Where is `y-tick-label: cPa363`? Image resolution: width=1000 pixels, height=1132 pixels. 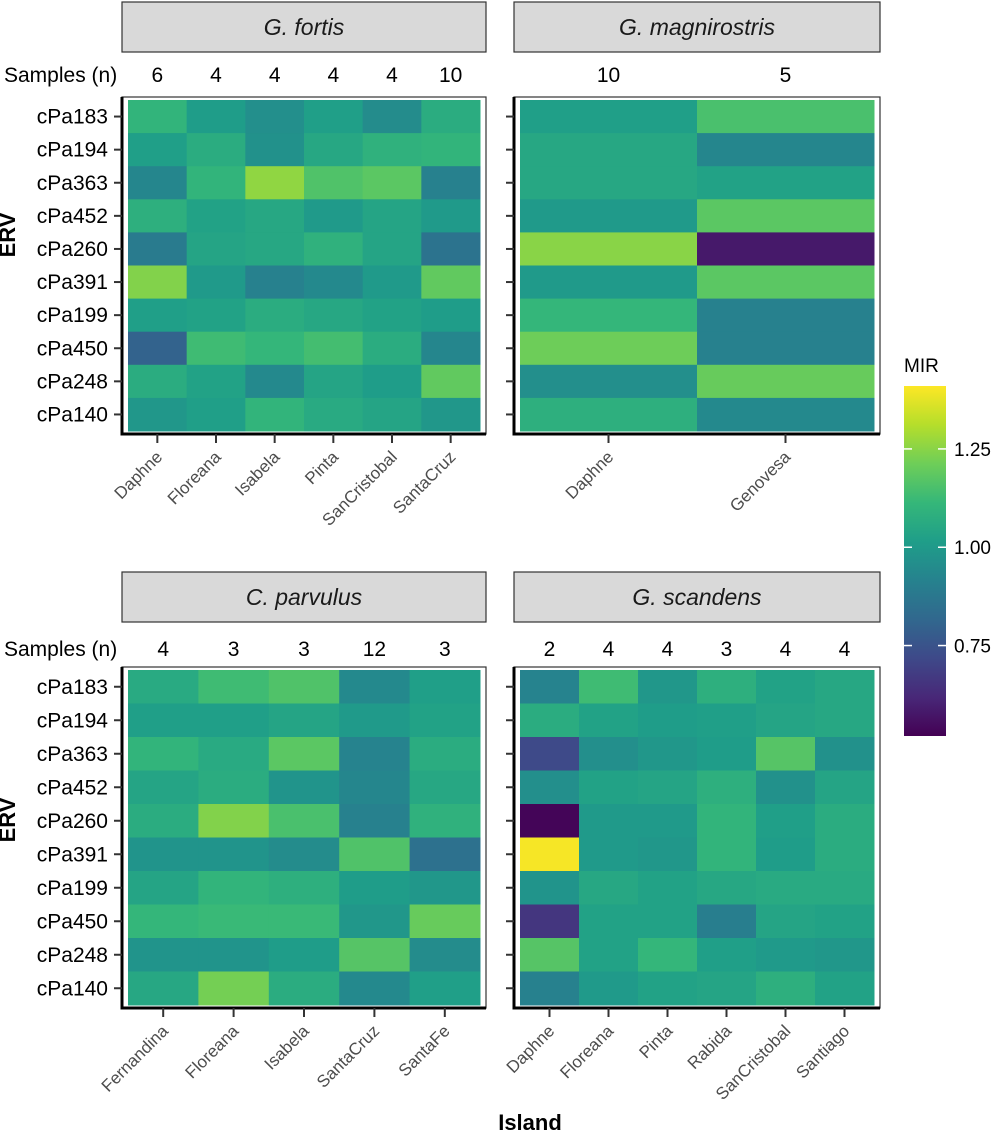 y-tick-label: cPa363 is located at coordinates (72, 754).